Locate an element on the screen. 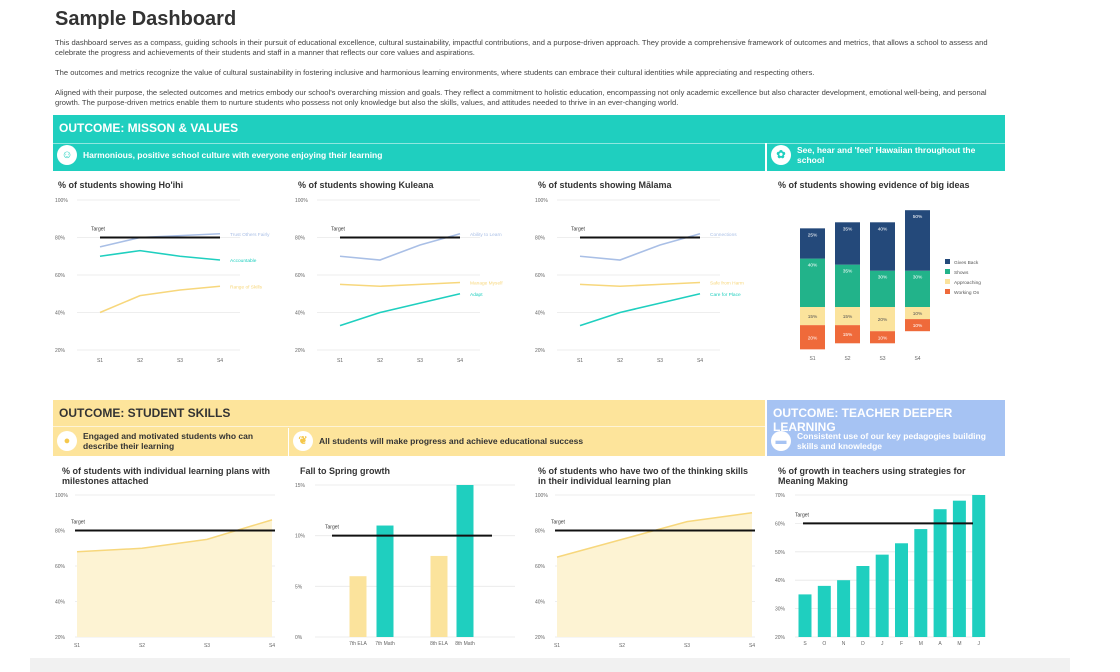 Image resolution: width=1120 pixels, height=672 pixels. y-tick-label: 15% is located at coordinates (300, 486).